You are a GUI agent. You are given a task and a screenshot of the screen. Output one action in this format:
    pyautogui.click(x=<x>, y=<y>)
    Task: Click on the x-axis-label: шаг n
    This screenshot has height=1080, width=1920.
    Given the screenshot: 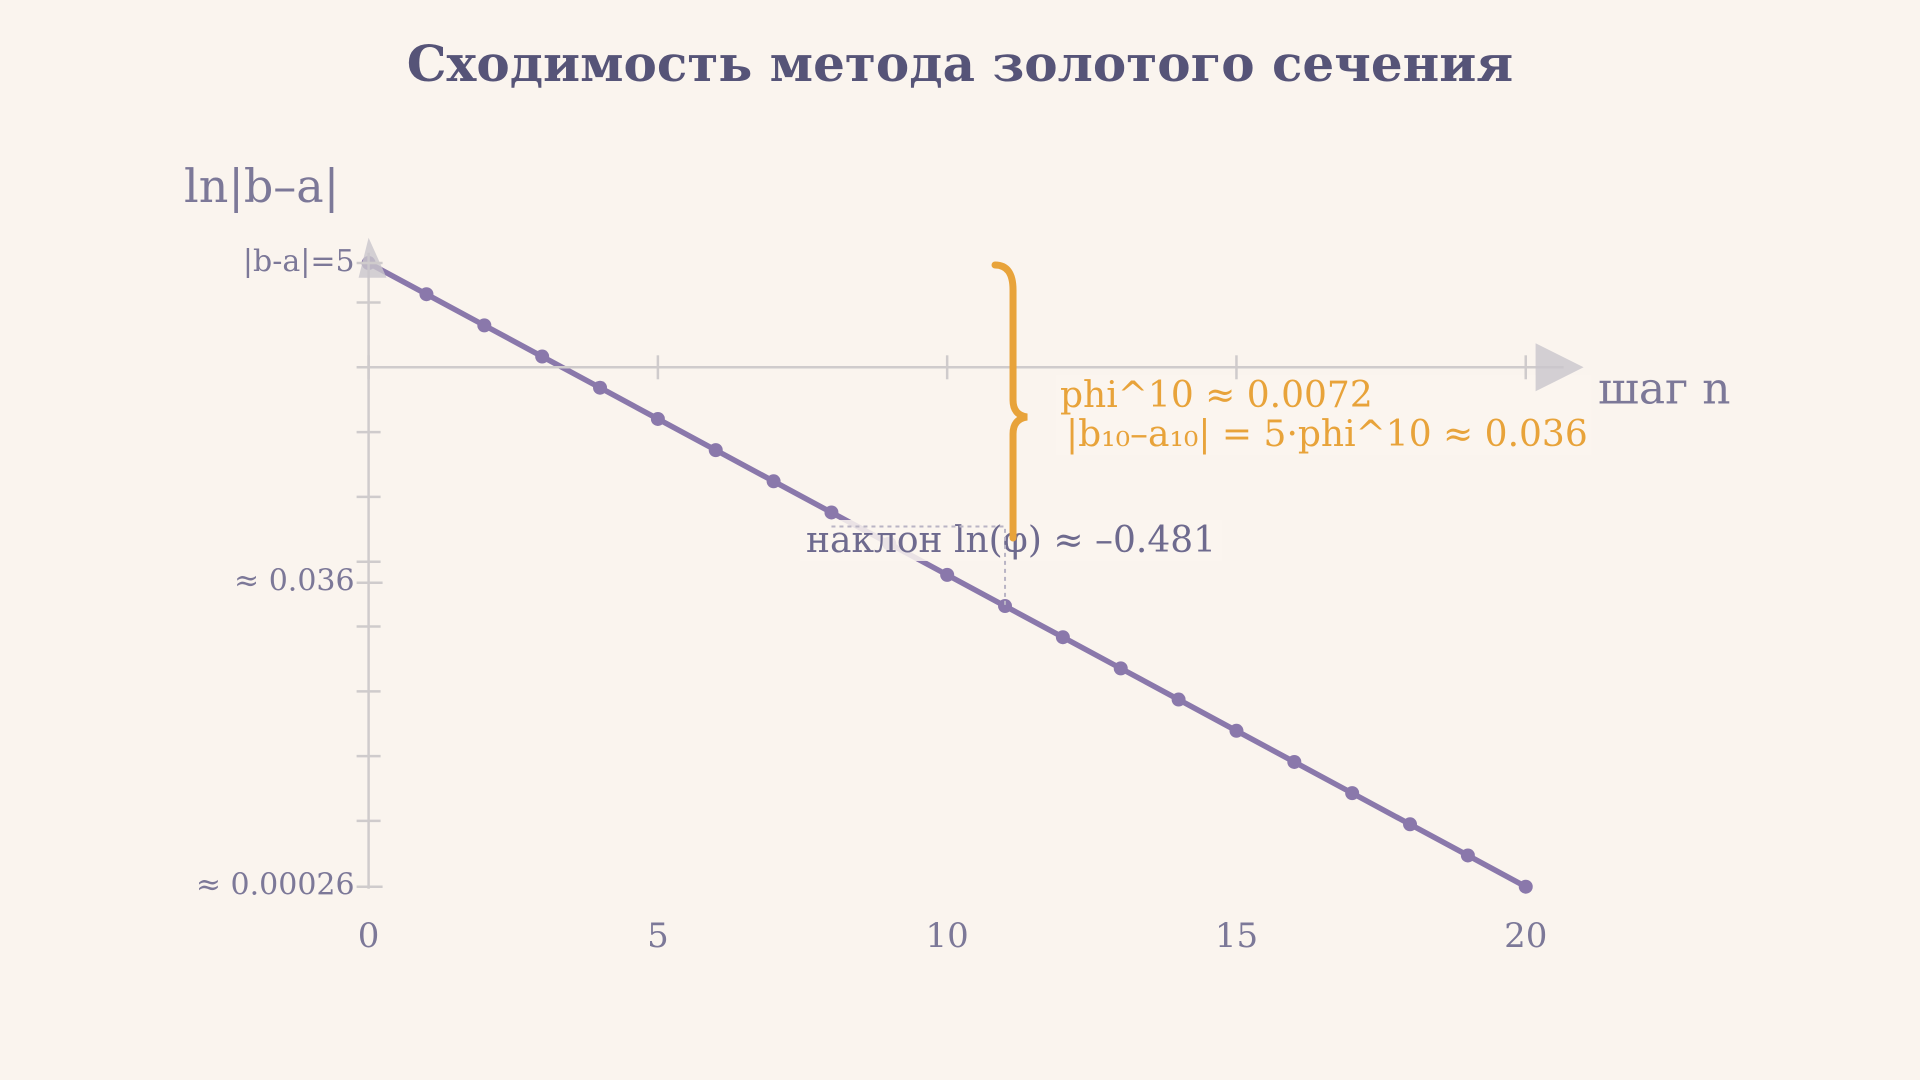 What is the action you would take?
    pyautogui.click(x=1664, y=389)
    